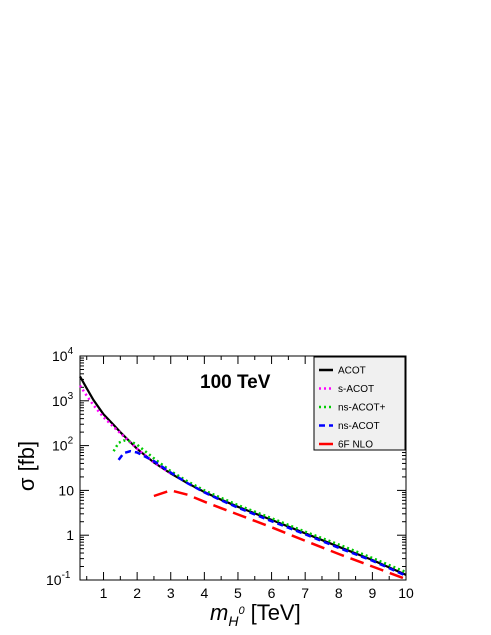  Describe the element at coordinates (60, 467) in the screenshot. I see `y-tick-labels: 10⁻¹ 1 10 10² 10³ 10⁴` at that location.